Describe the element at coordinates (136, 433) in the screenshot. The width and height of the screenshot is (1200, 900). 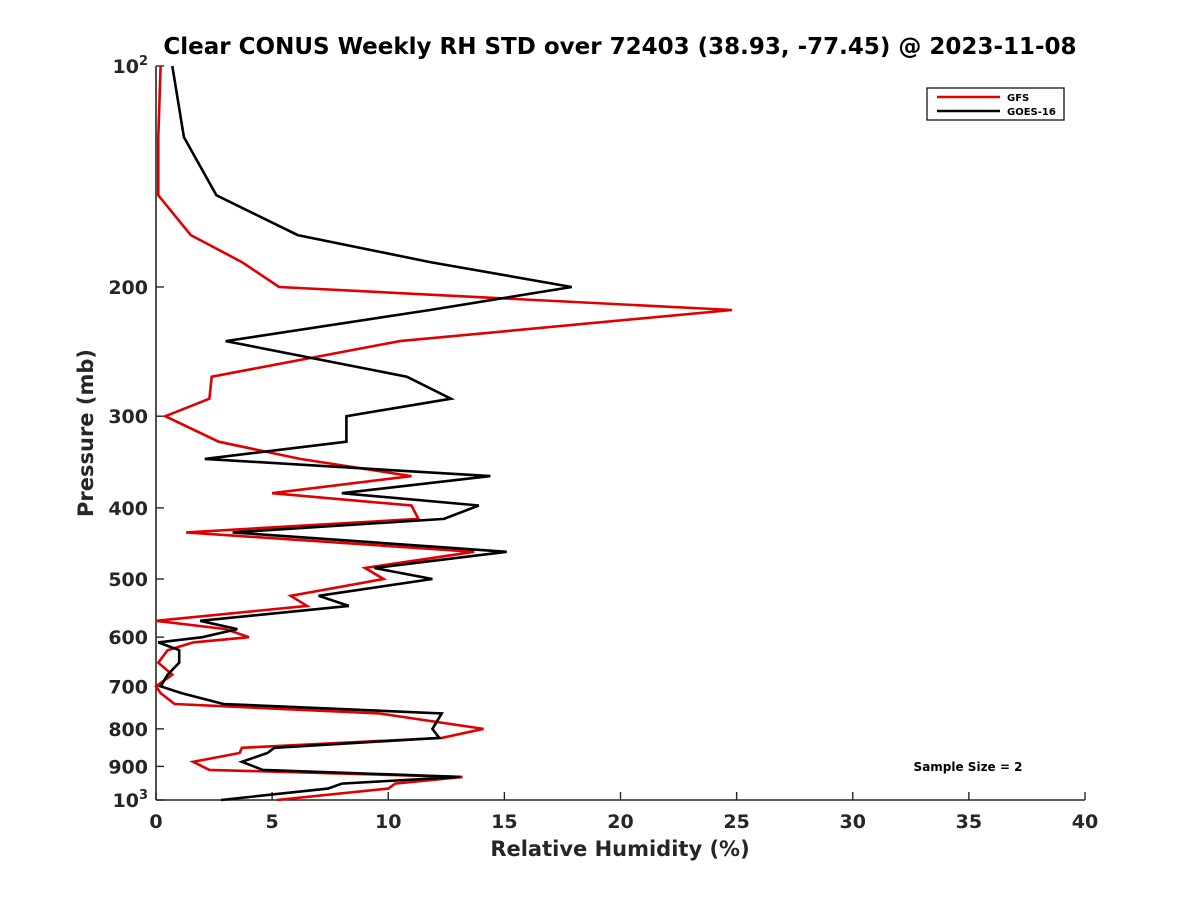
I see `y-axis-ticks: 10² 200 300 400 500 600 700 800 900 10³` at that location.